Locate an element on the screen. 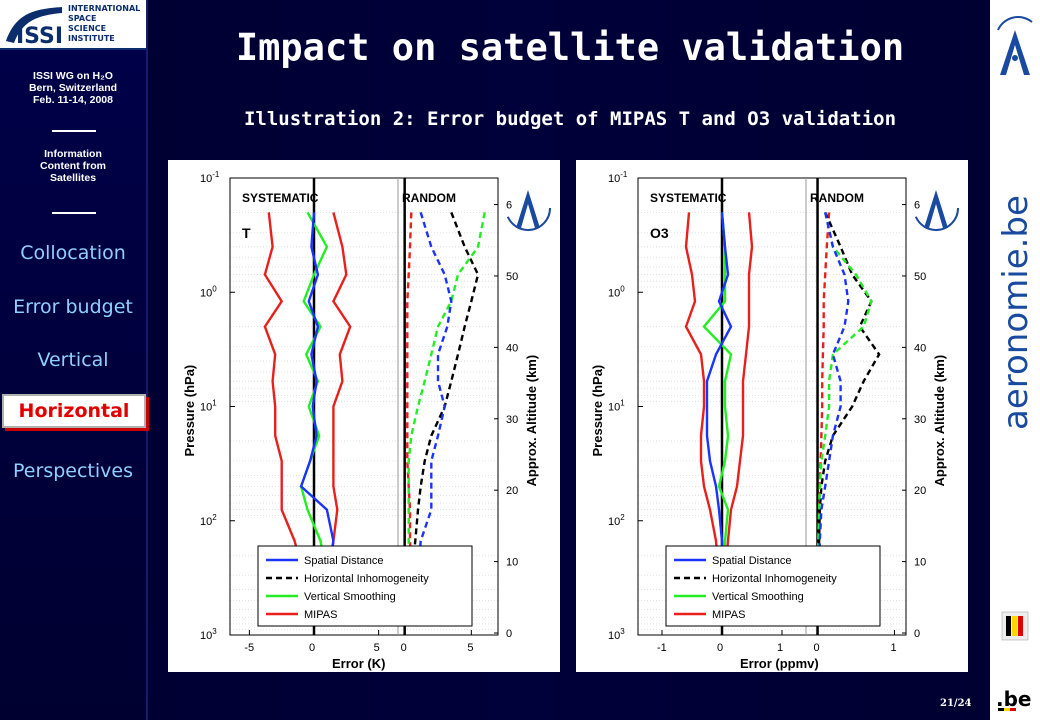 The image size is (1040, 720). issi-logo-icon: ISSI is located at coordinates (34, 27).